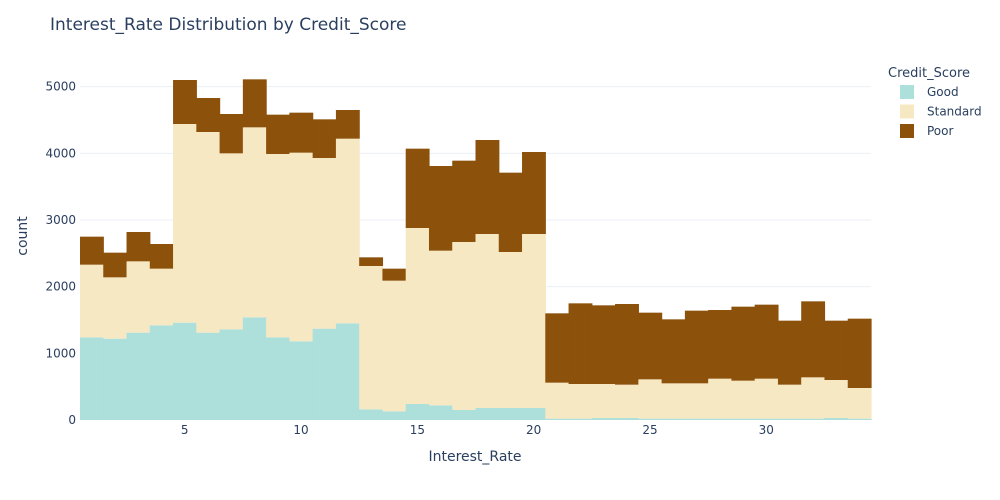 This screenshot has width=1000, height=500. I want to click on legend-item-poor: Poor, so click(926, 131).